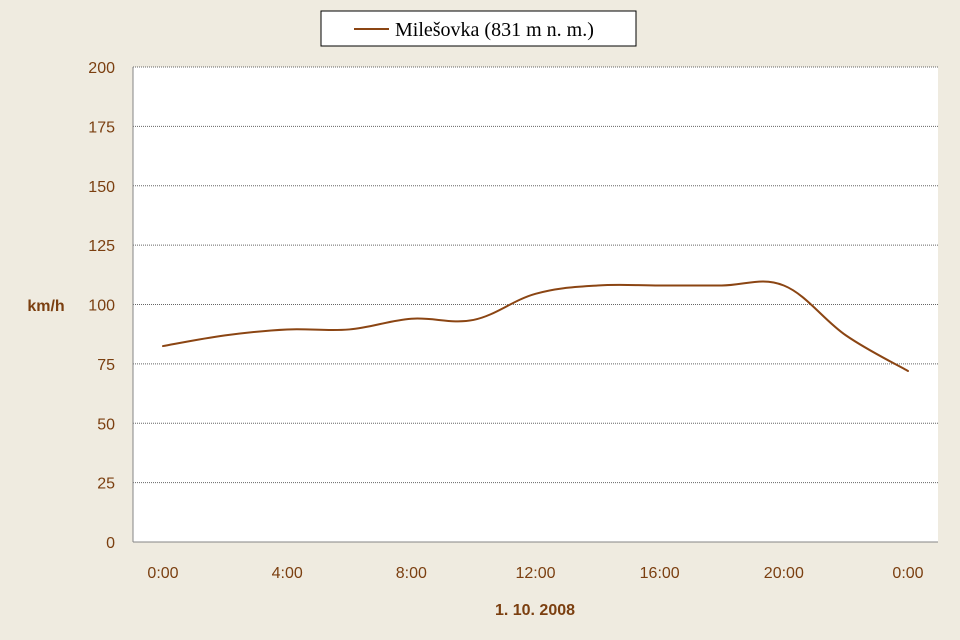 This screenshot has height=640, width=960. What do you see at coordinates (535, 610) in the screenshot?
I see `x-axis-title: 1. 10. 2008` at bounding box center [535, 610].